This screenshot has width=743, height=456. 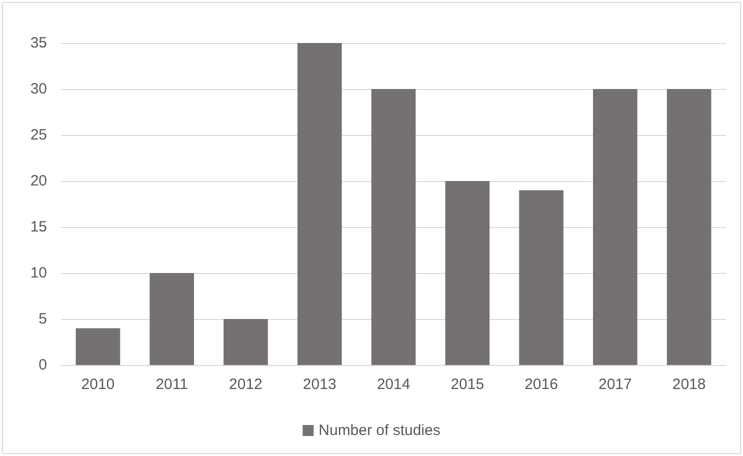 What do you see at coordinates (467, 384) in the screenshot?
I see `x-tick-label: 2015` at bounding box center [467, 384].